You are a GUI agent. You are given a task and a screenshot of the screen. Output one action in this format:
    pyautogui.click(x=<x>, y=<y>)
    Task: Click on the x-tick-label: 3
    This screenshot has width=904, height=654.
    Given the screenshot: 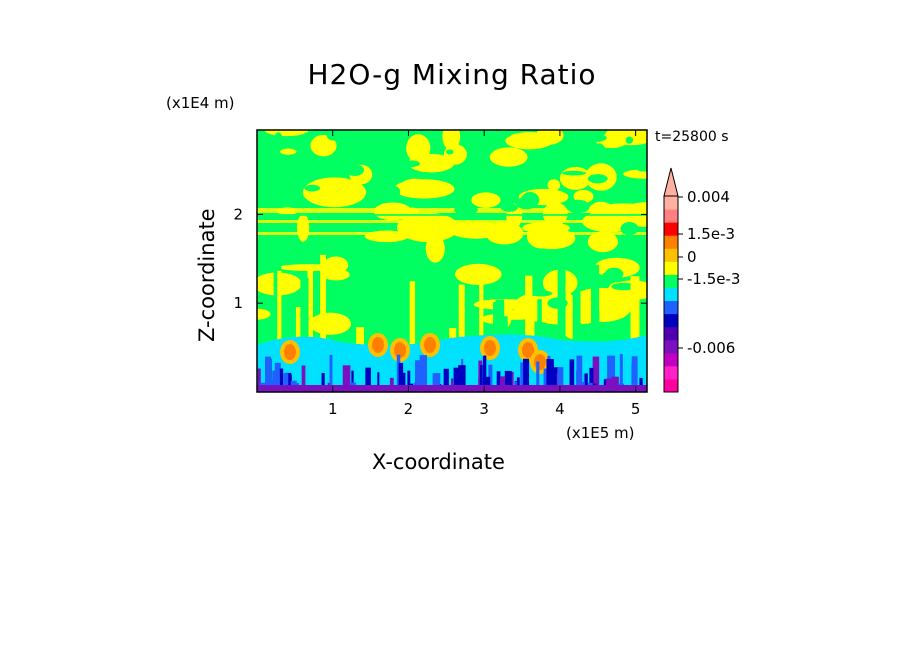 What is the action you would take?
    pyautogui.click(x=484, y=409)
    